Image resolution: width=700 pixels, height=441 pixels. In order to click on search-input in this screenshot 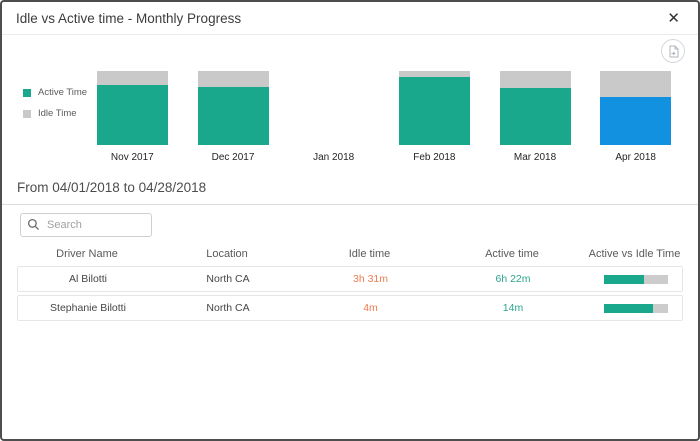, I will do `click(86, 225)`.